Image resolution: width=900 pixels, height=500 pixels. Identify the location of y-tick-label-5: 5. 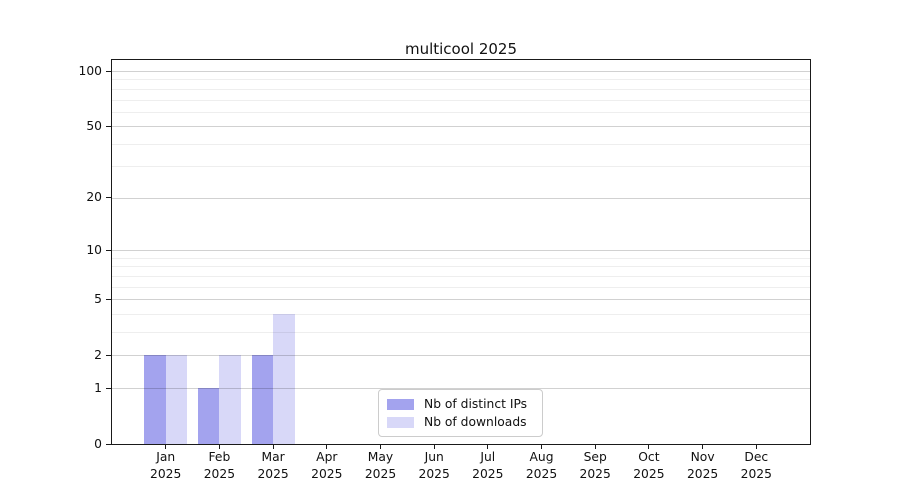
(98, 298).